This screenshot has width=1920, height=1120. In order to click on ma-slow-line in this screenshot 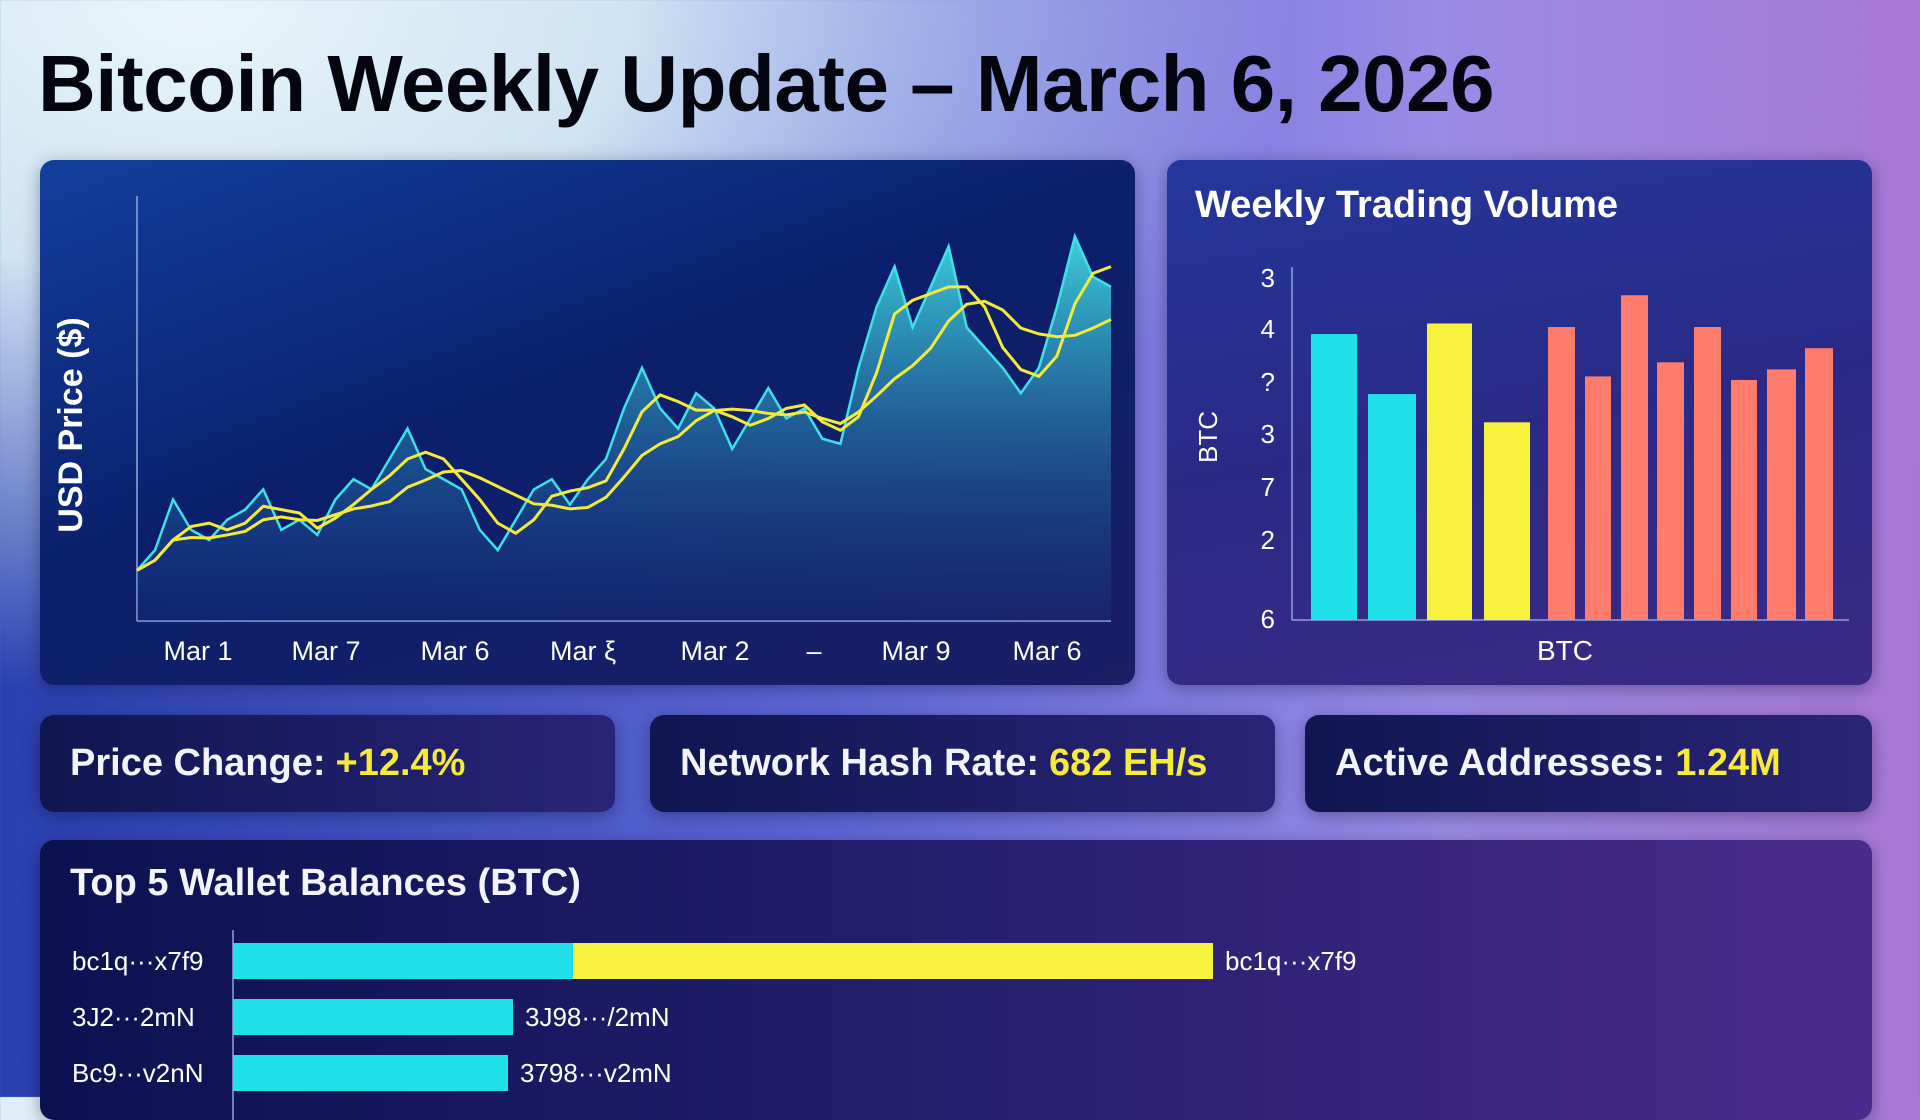, I will do `click(624, 435)`.